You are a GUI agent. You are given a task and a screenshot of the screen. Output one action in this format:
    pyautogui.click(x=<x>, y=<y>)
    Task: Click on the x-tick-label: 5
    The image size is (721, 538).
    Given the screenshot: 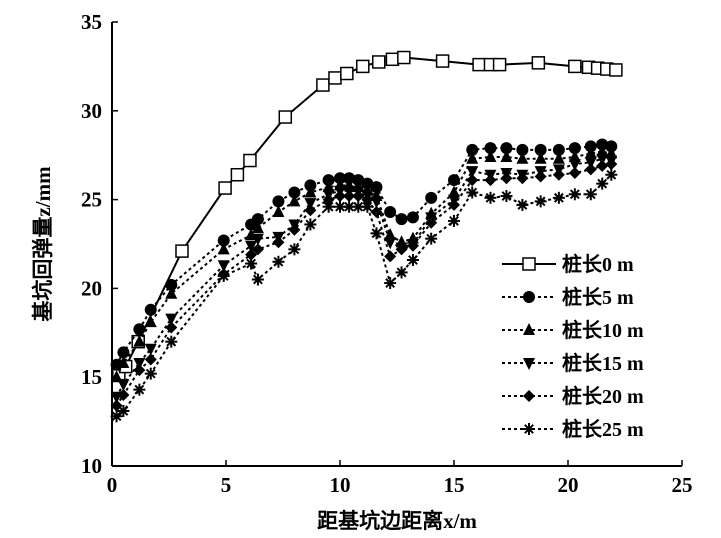 What is the action you would take?
    pyautogui.click(x=226, y=485)
    